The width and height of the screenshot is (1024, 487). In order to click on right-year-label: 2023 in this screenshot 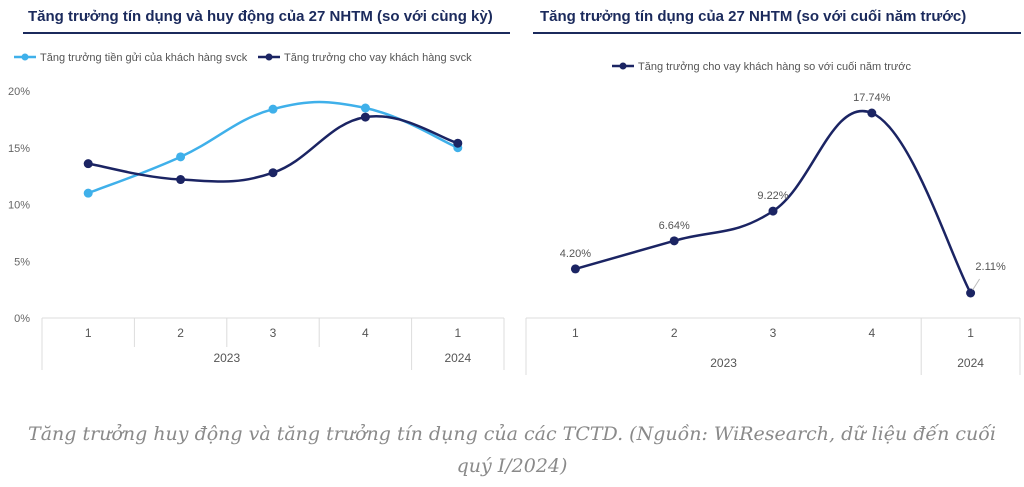, I will do `click(723, 363)`.